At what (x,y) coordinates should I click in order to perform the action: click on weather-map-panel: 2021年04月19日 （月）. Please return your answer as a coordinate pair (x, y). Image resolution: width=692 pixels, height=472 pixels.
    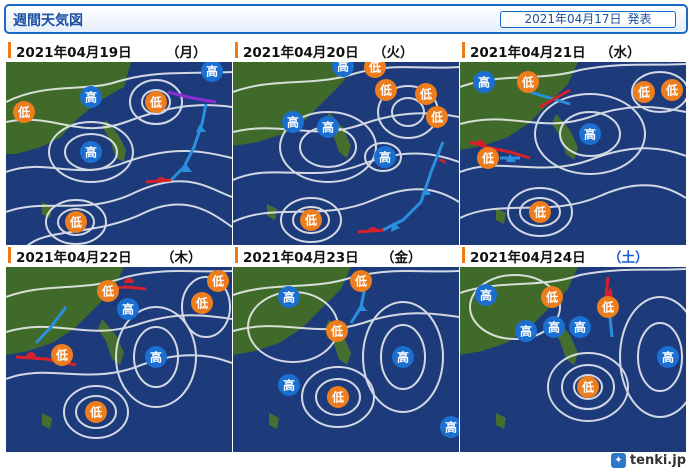
    Looking at the image, I should click on (119, 143).